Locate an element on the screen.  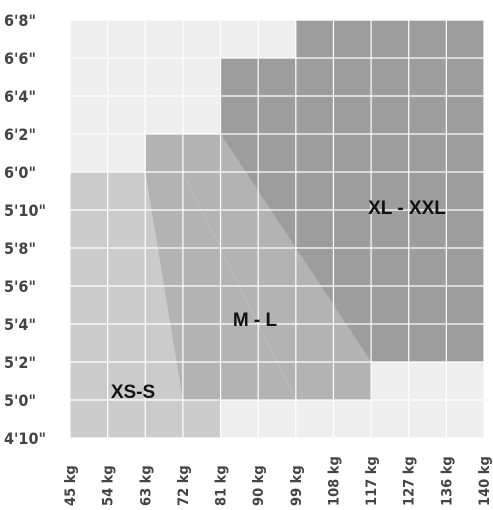
x-tick-label: 63 kg is located at coordinates (146, 485).